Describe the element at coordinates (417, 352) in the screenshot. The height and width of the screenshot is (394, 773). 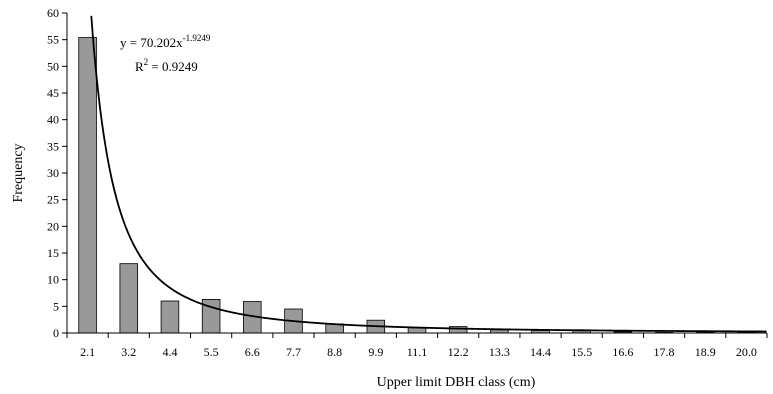
I see `x-tick-label-11.1: 11.1` at that location.